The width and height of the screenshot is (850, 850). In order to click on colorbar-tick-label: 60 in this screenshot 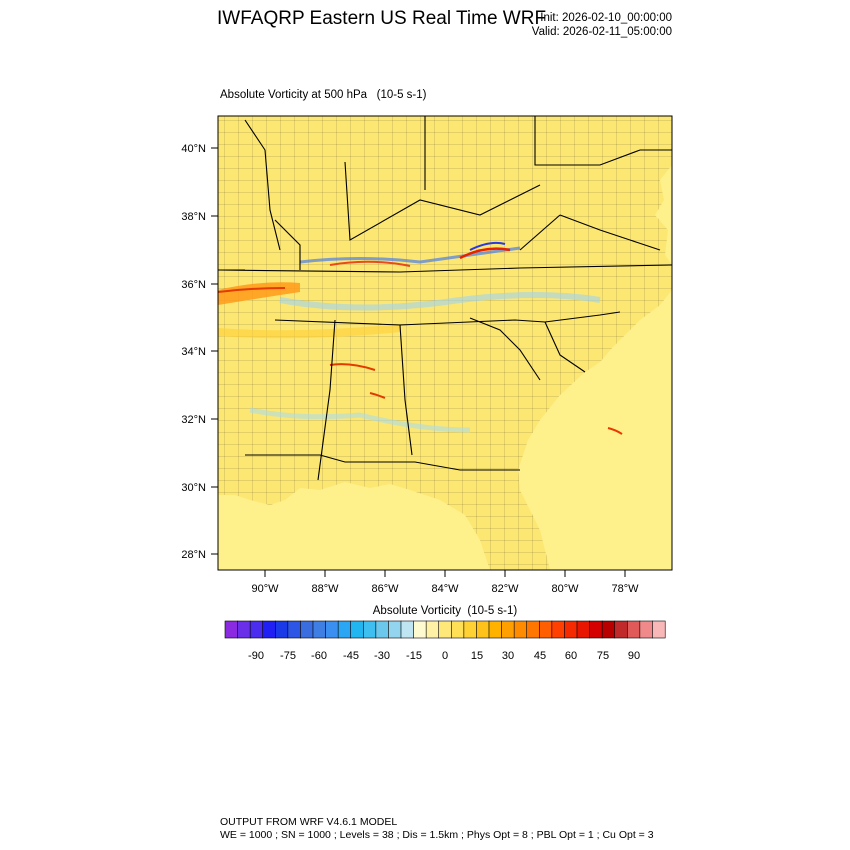, I will do `click(571, 656)`.